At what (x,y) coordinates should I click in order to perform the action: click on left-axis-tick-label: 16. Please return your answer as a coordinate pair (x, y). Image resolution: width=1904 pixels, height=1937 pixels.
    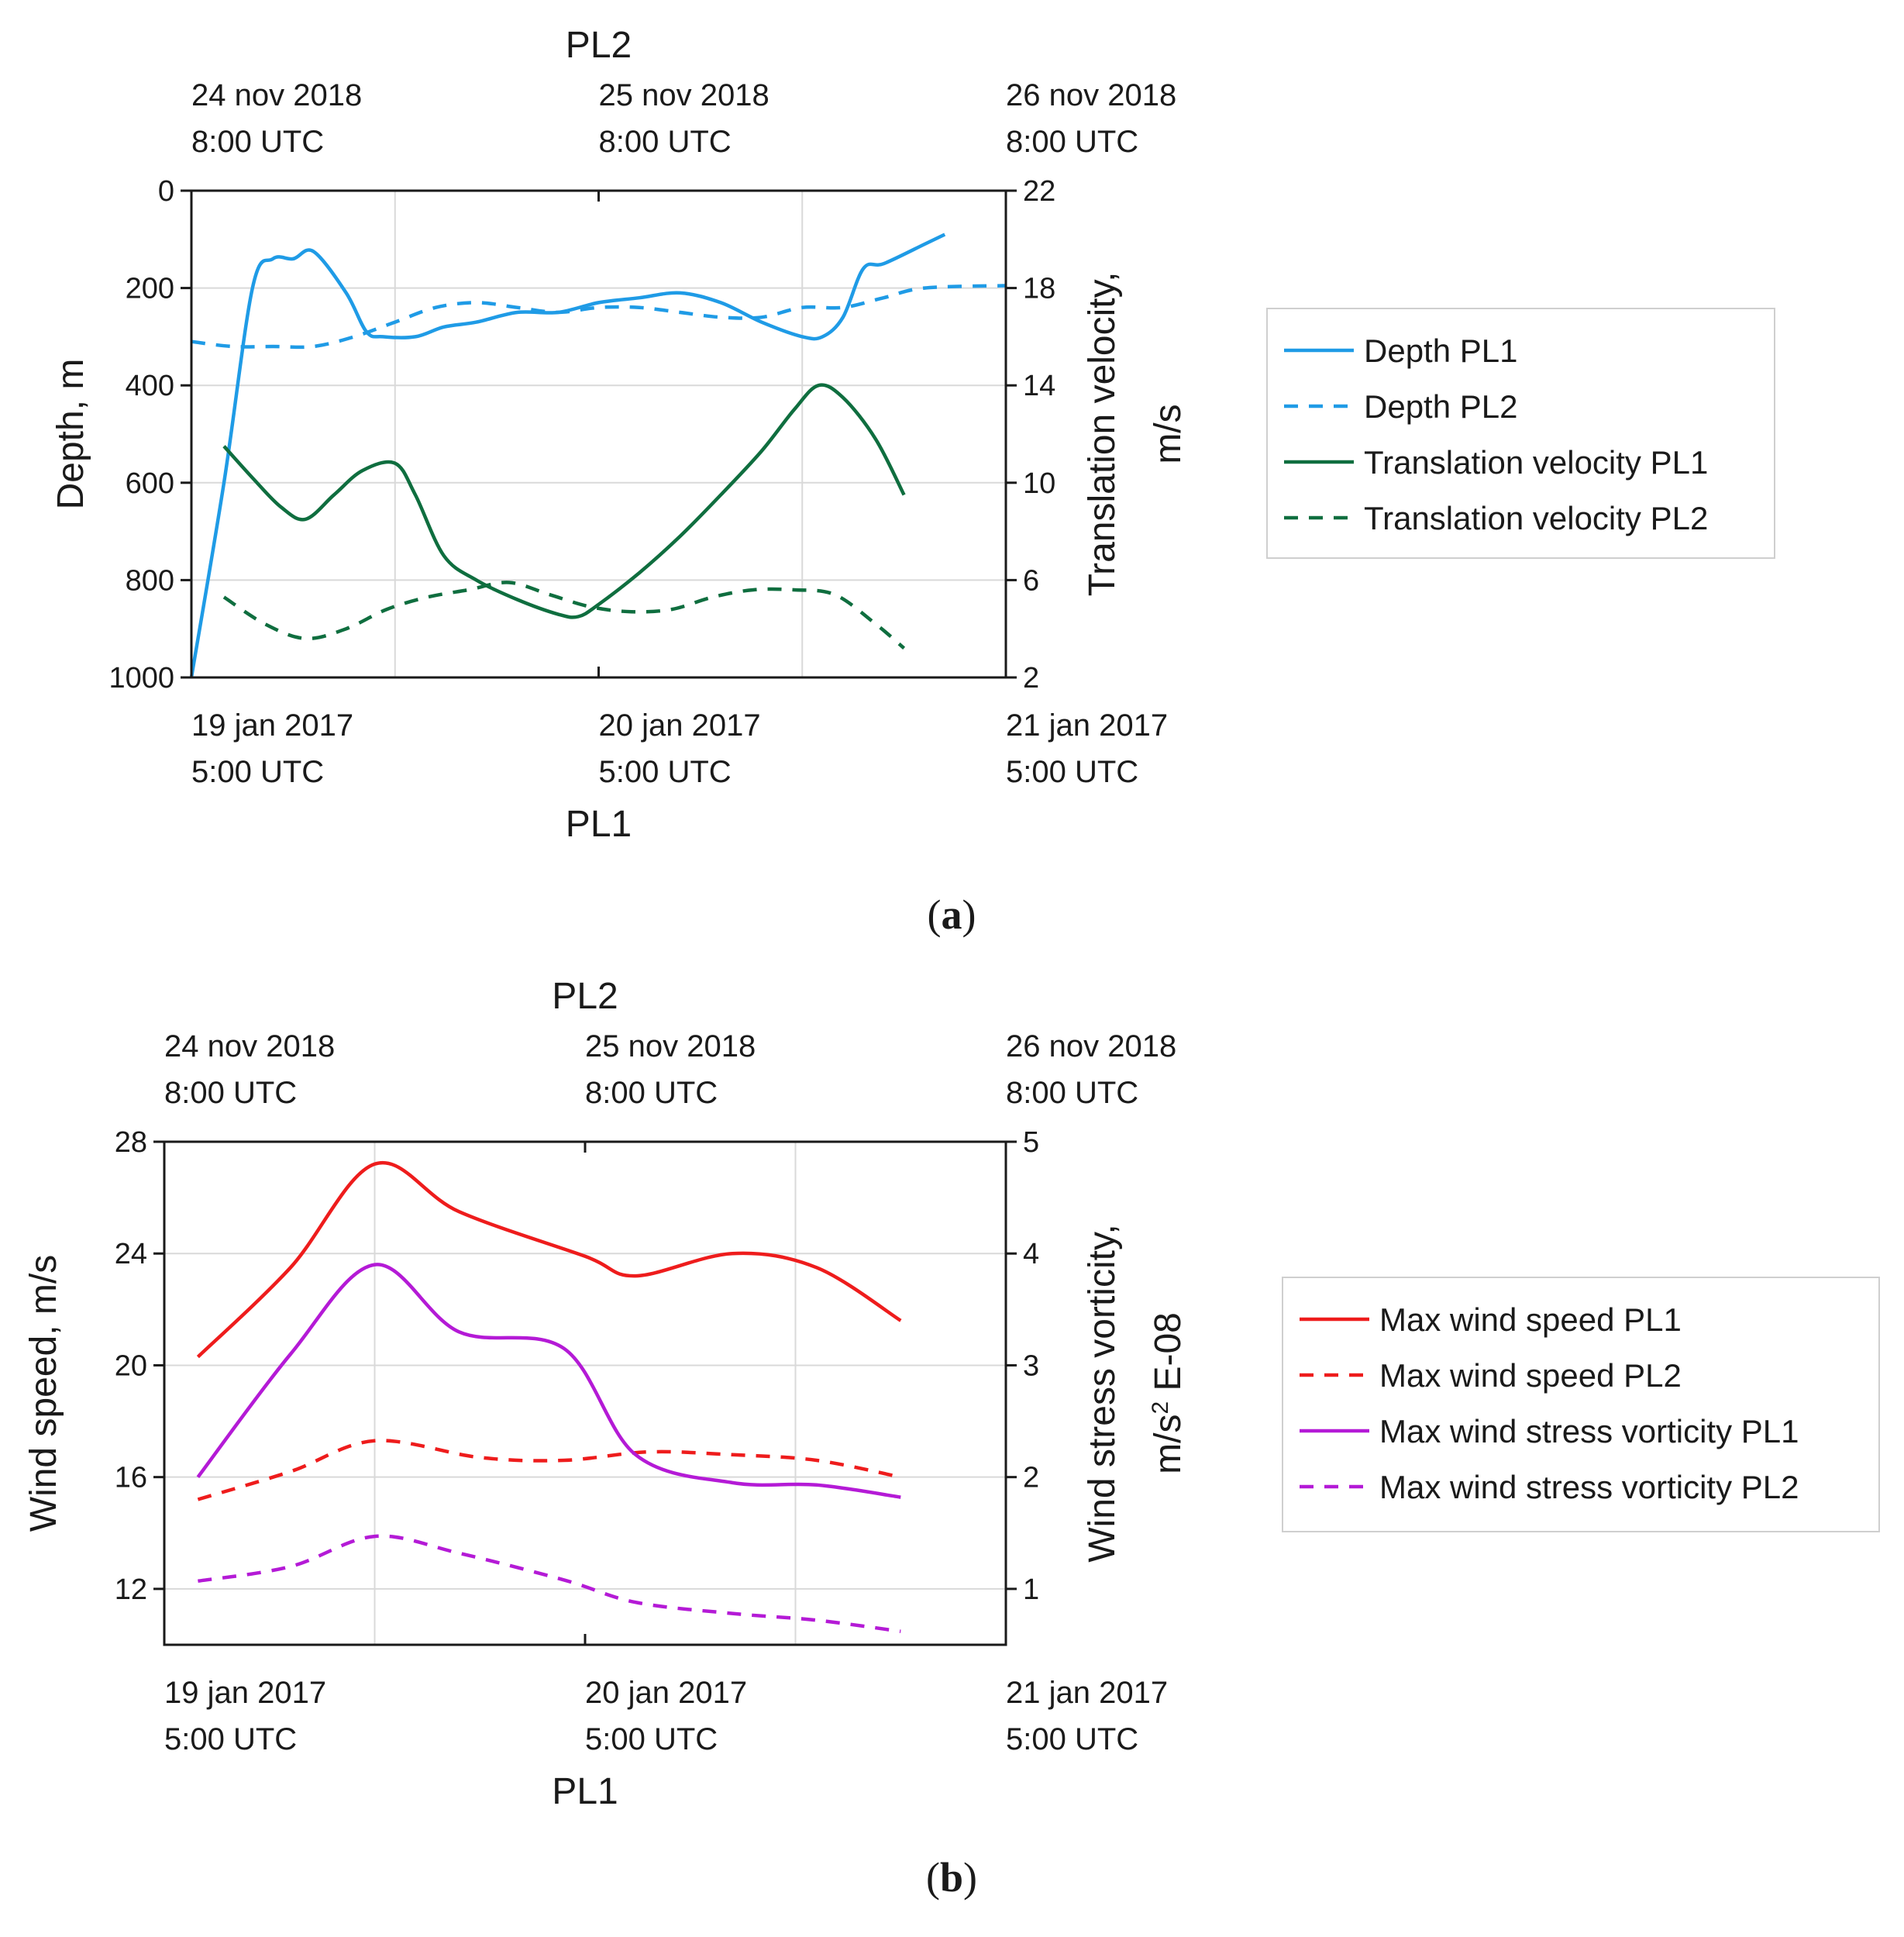
    Looking at the image, I should click on (131, 1478).